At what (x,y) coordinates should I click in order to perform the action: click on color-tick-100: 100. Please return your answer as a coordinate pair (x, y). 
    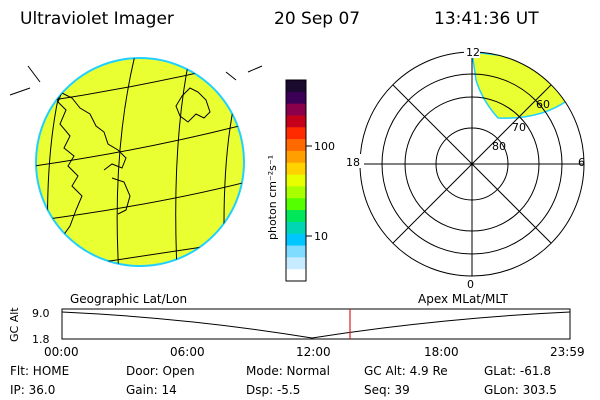
    Looking at the image, I should click on (324, 146).